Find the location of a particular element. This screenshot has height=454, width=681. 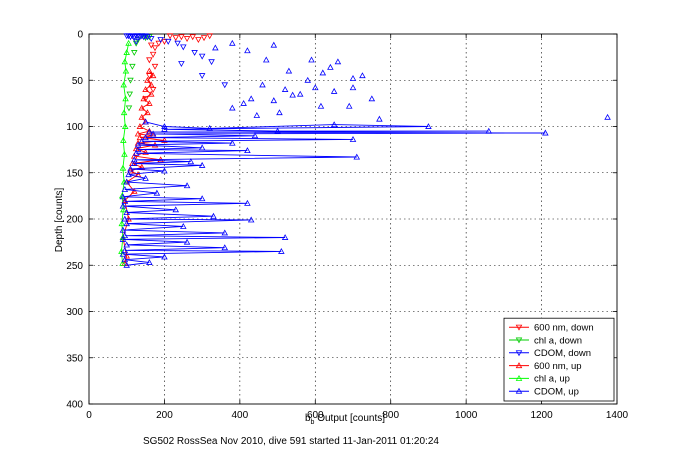

y-tick-labels: 0 50 100 150 200 250 300 350 400 is located at coordinates (74, 220).